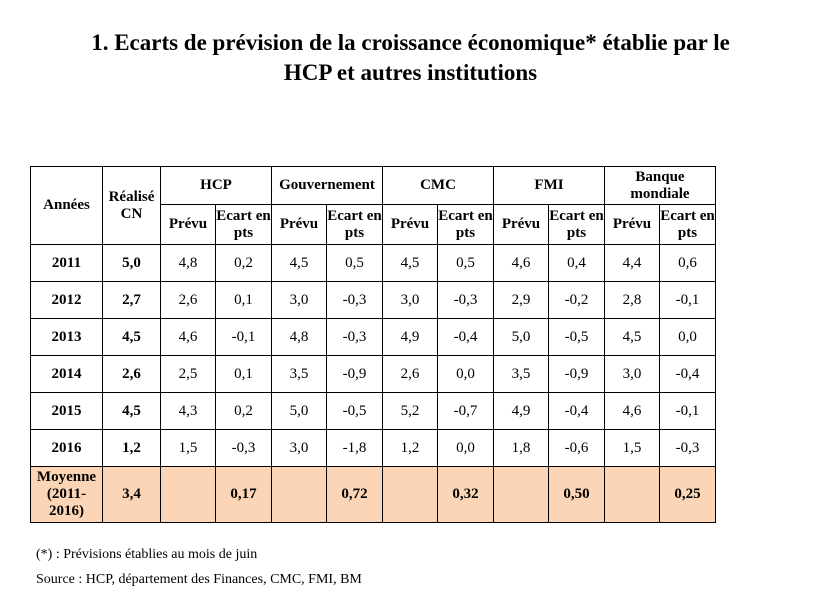  Describe the element at coordinates (66, 263) in the screenshot. I see `cell-year: 2011` at that location.